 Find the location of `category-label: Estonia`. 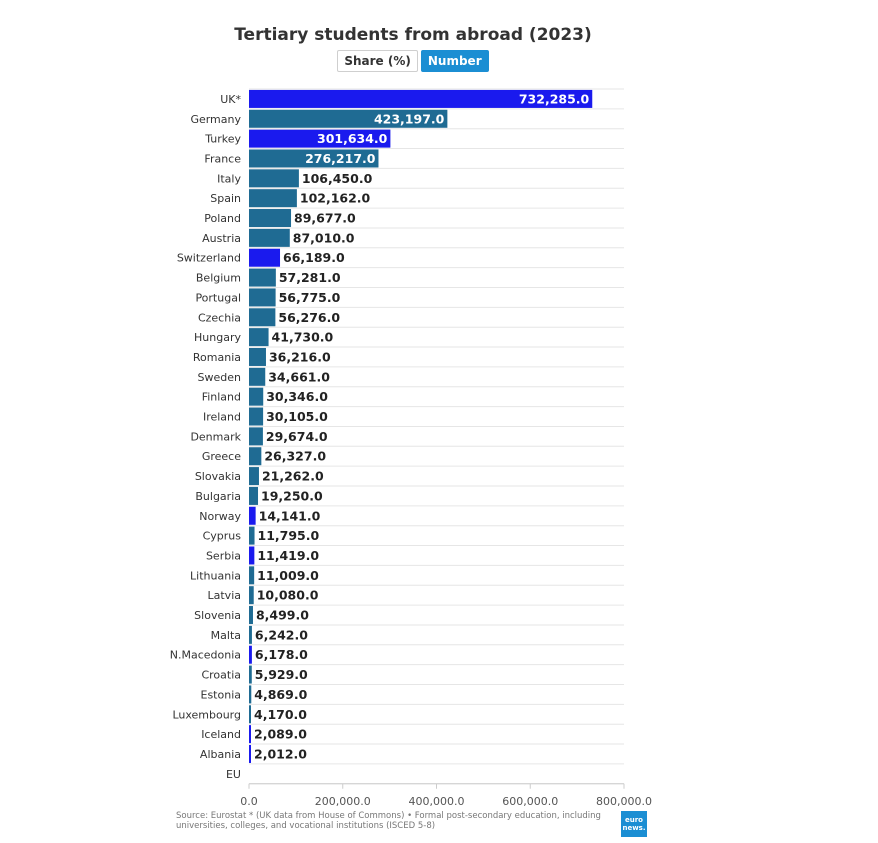

category-label: Estonia is located at coordinates (221, 694).